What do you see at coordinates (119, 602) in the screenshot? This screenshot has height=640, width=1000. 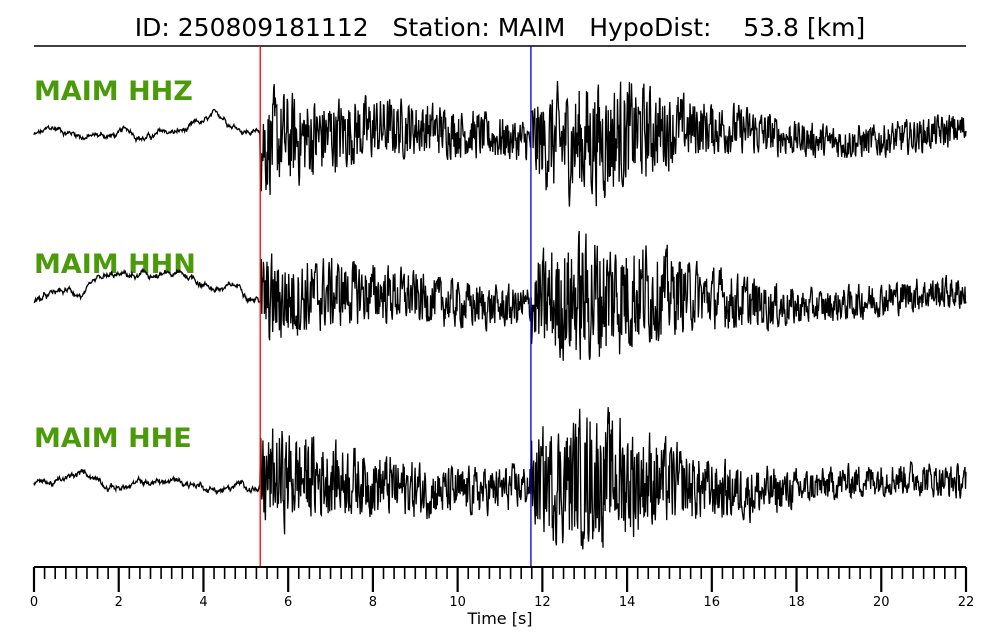 I see `x-tick-label: 2` at bounding box center [119, 602].